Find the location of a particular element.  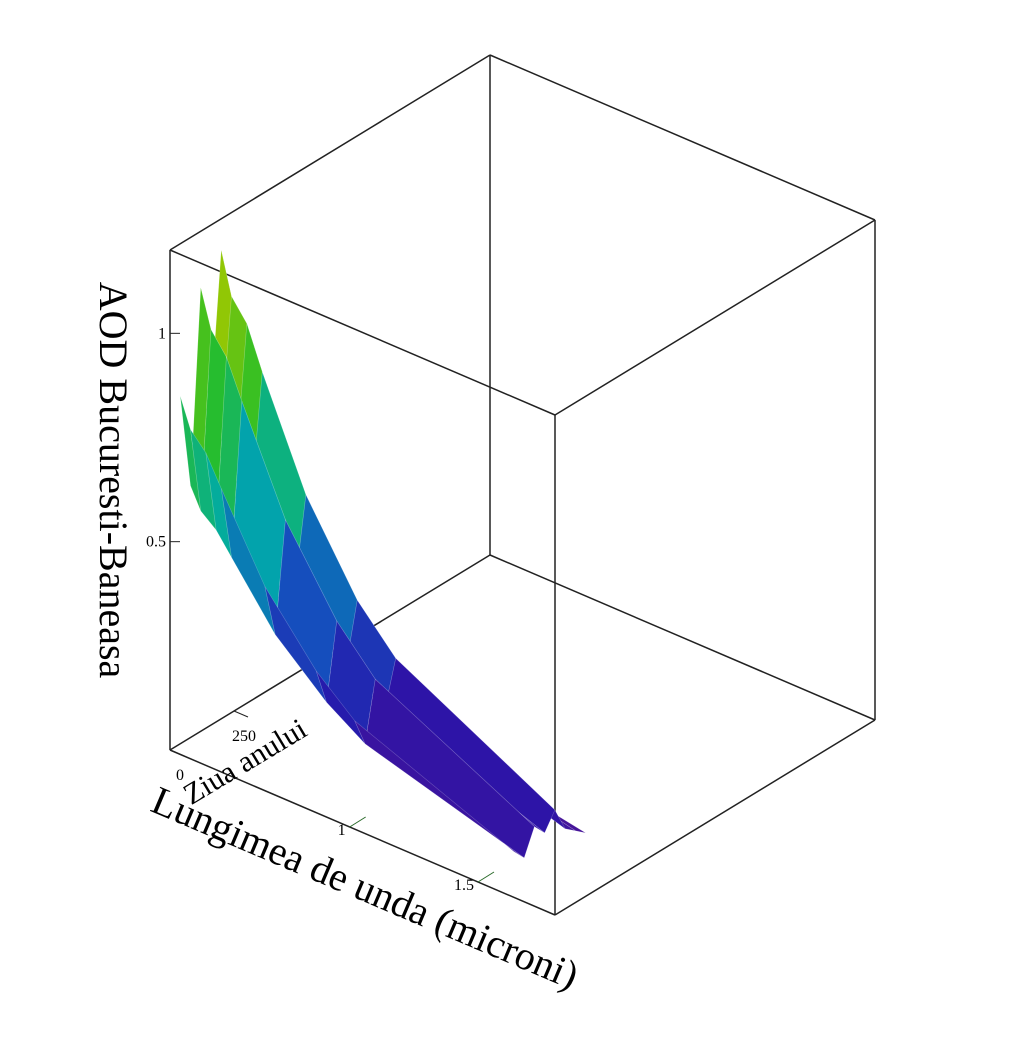

y-tick-label: 250 is located at coordinates (244, 736).